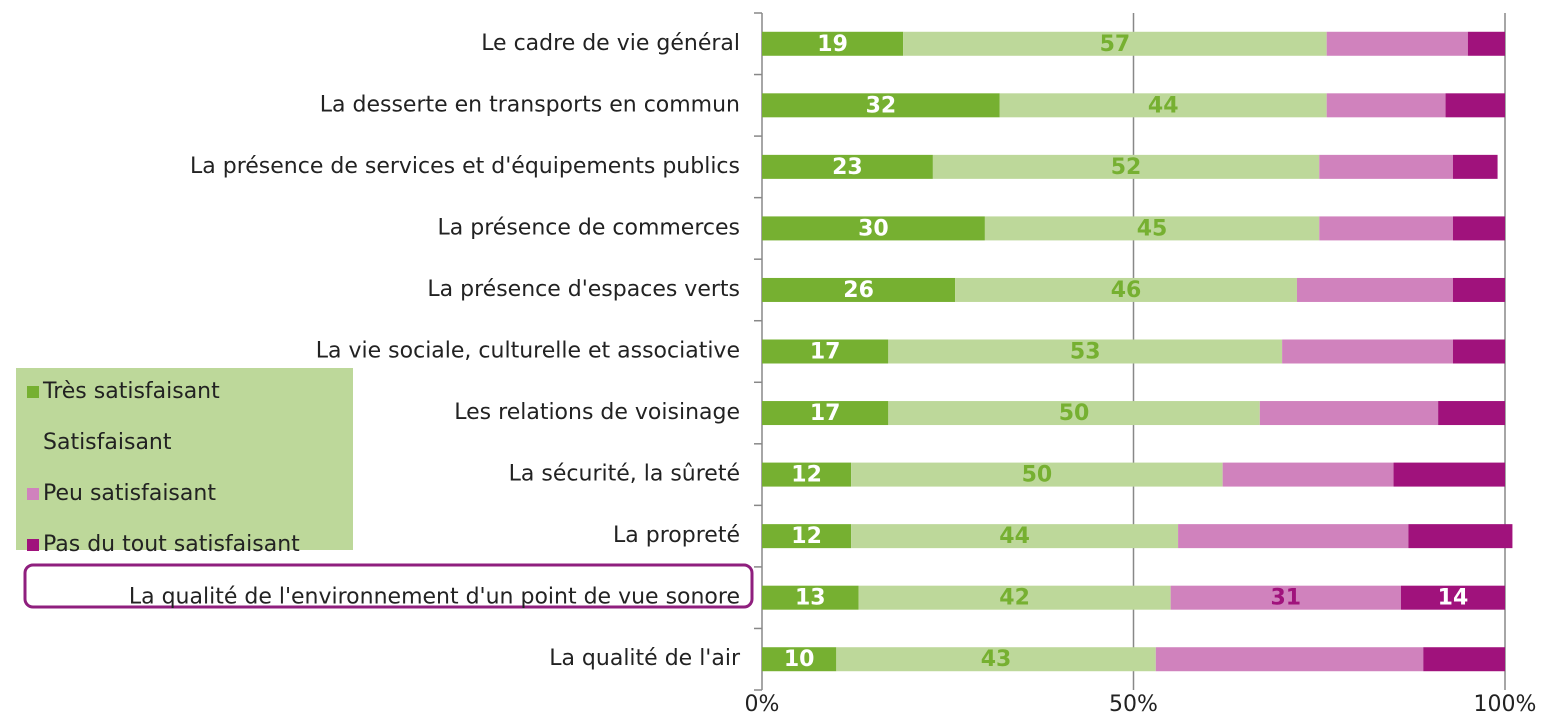 The height and width of the screenshot is (717, 1545). I want to click on data-label: 52, so click(1126, 167).